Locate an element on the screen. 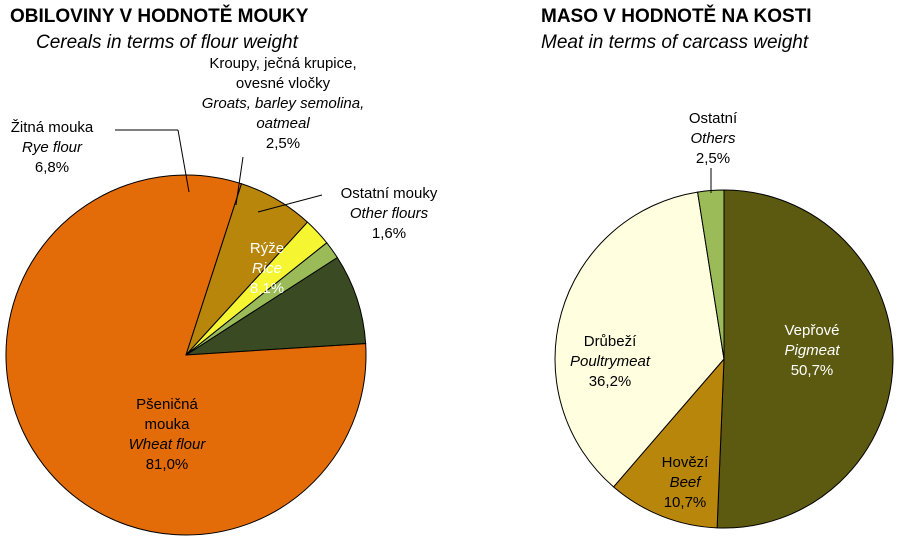 This screenshot has width=900, height=539. label-beef-en: Beef is located at coordinates (686, 482).